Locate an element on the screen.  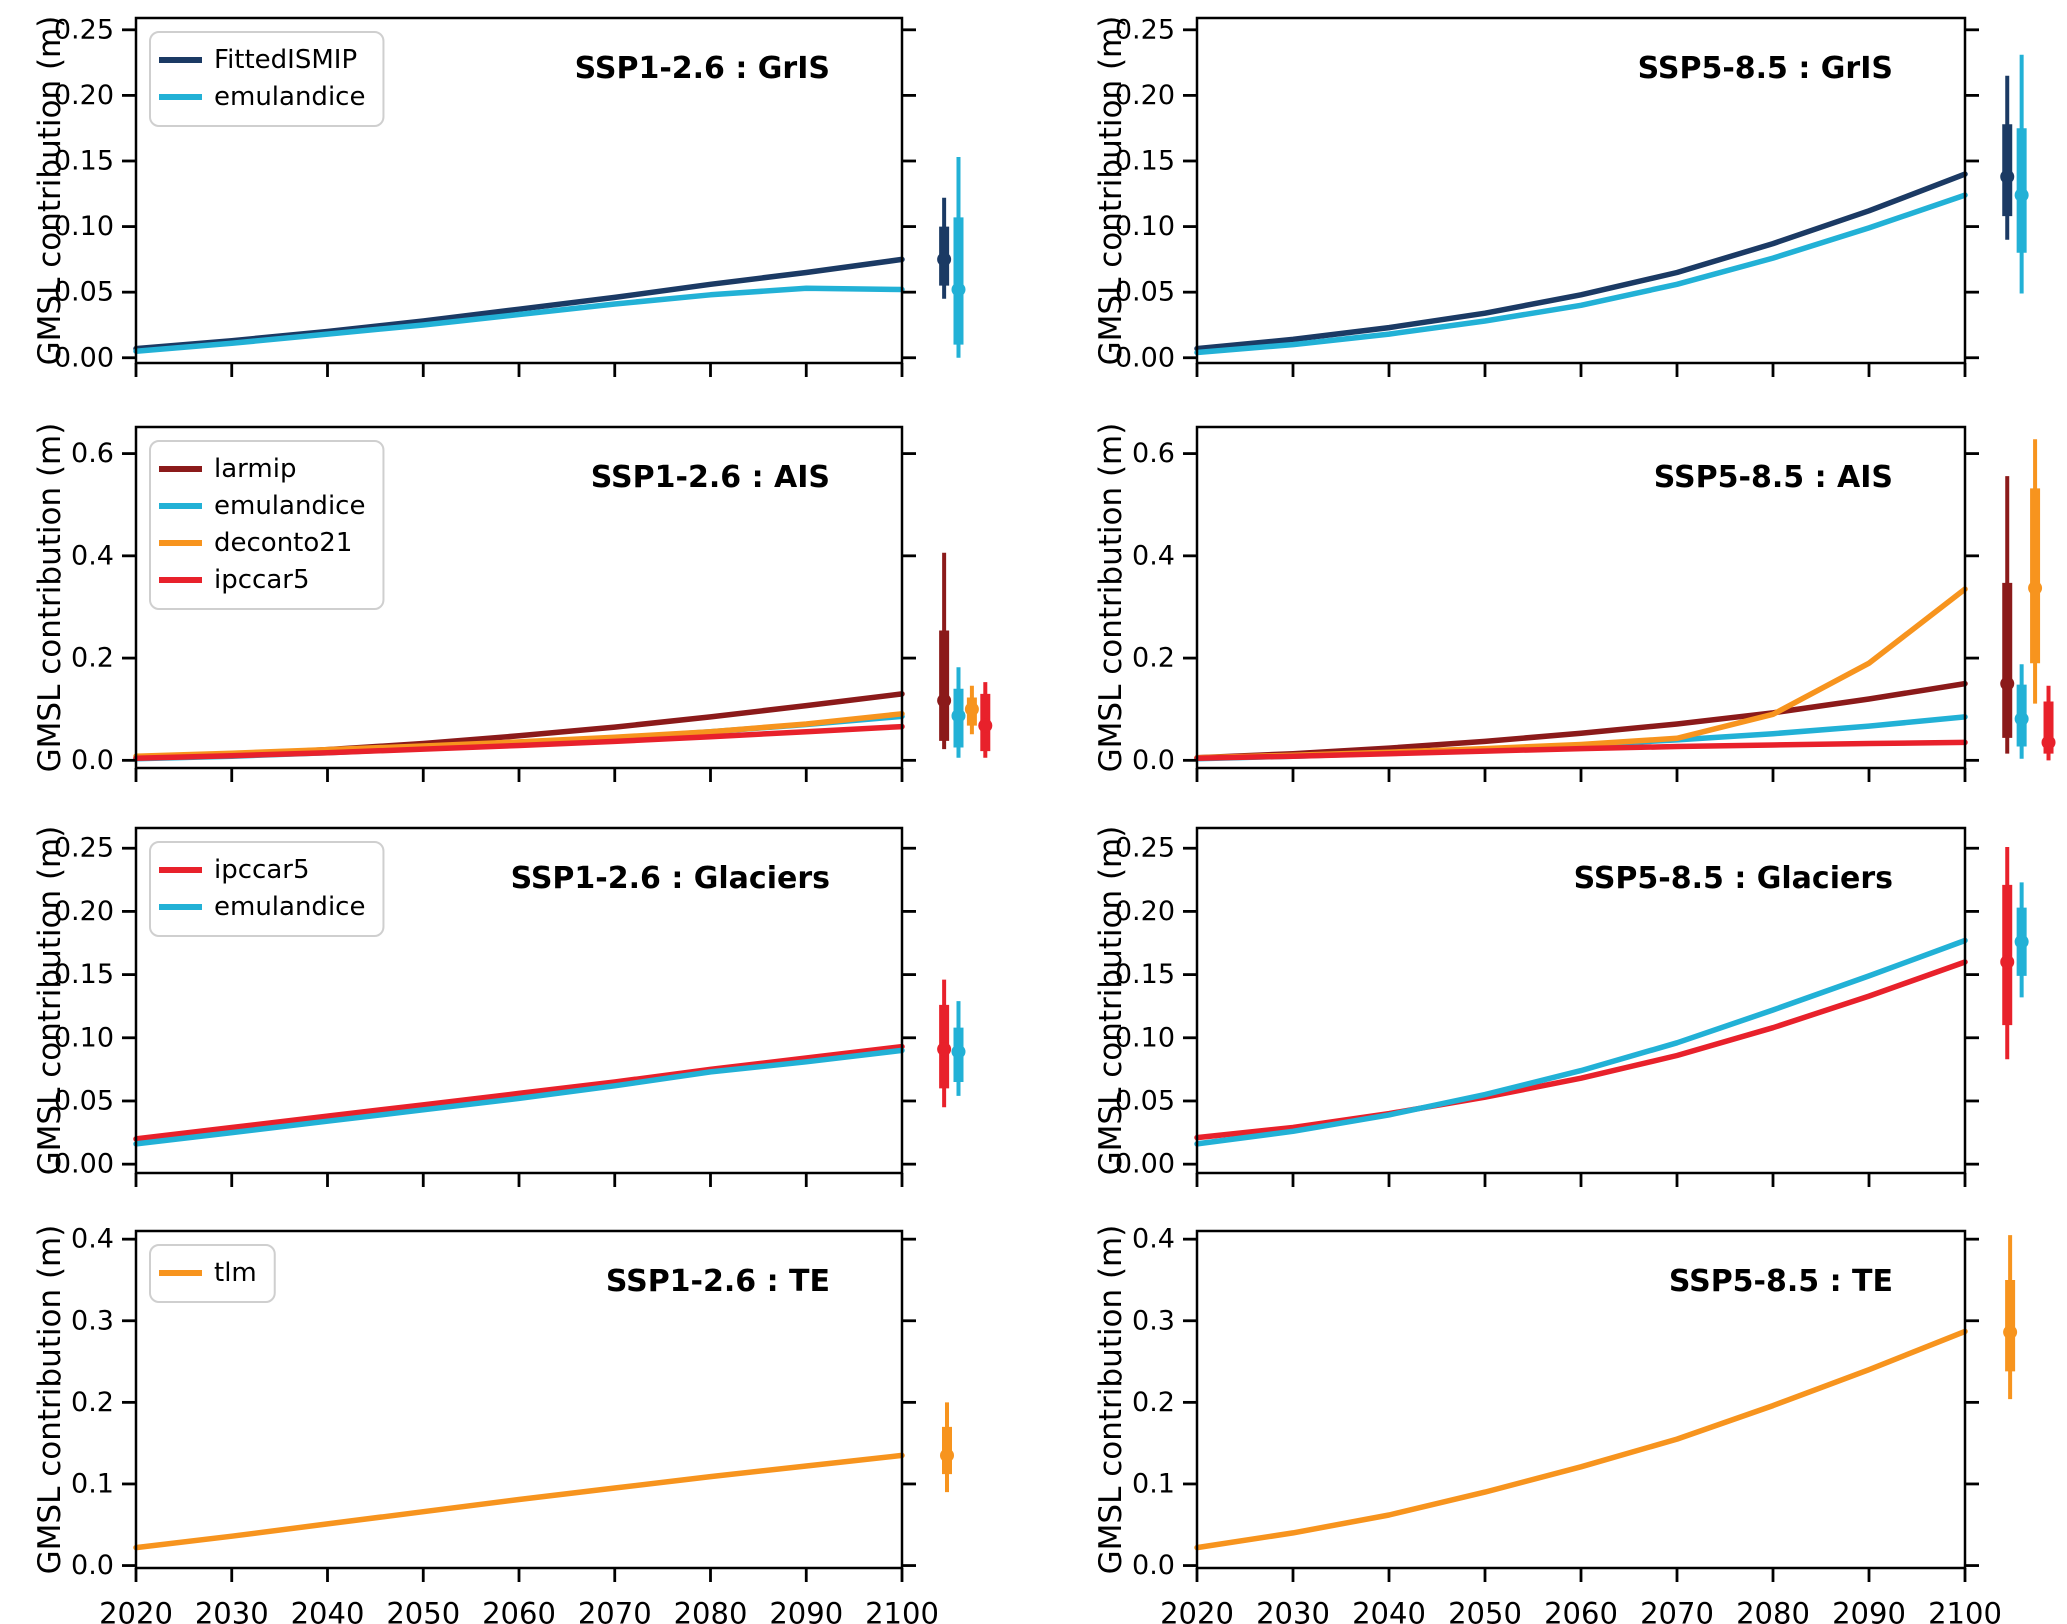
legend-box: tlm is located at coordinates (212, 1273).